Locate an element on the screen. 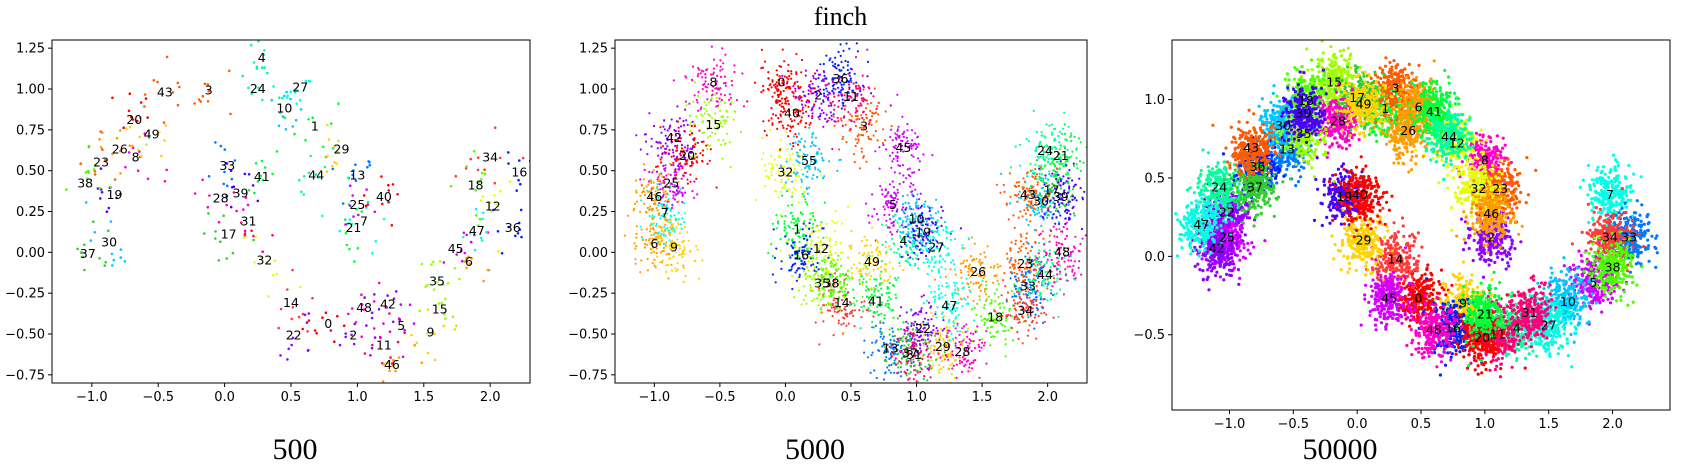 This screenshot has height=475, width=1681. cluster-label-32: 32 is located at coordinates (785, 171).